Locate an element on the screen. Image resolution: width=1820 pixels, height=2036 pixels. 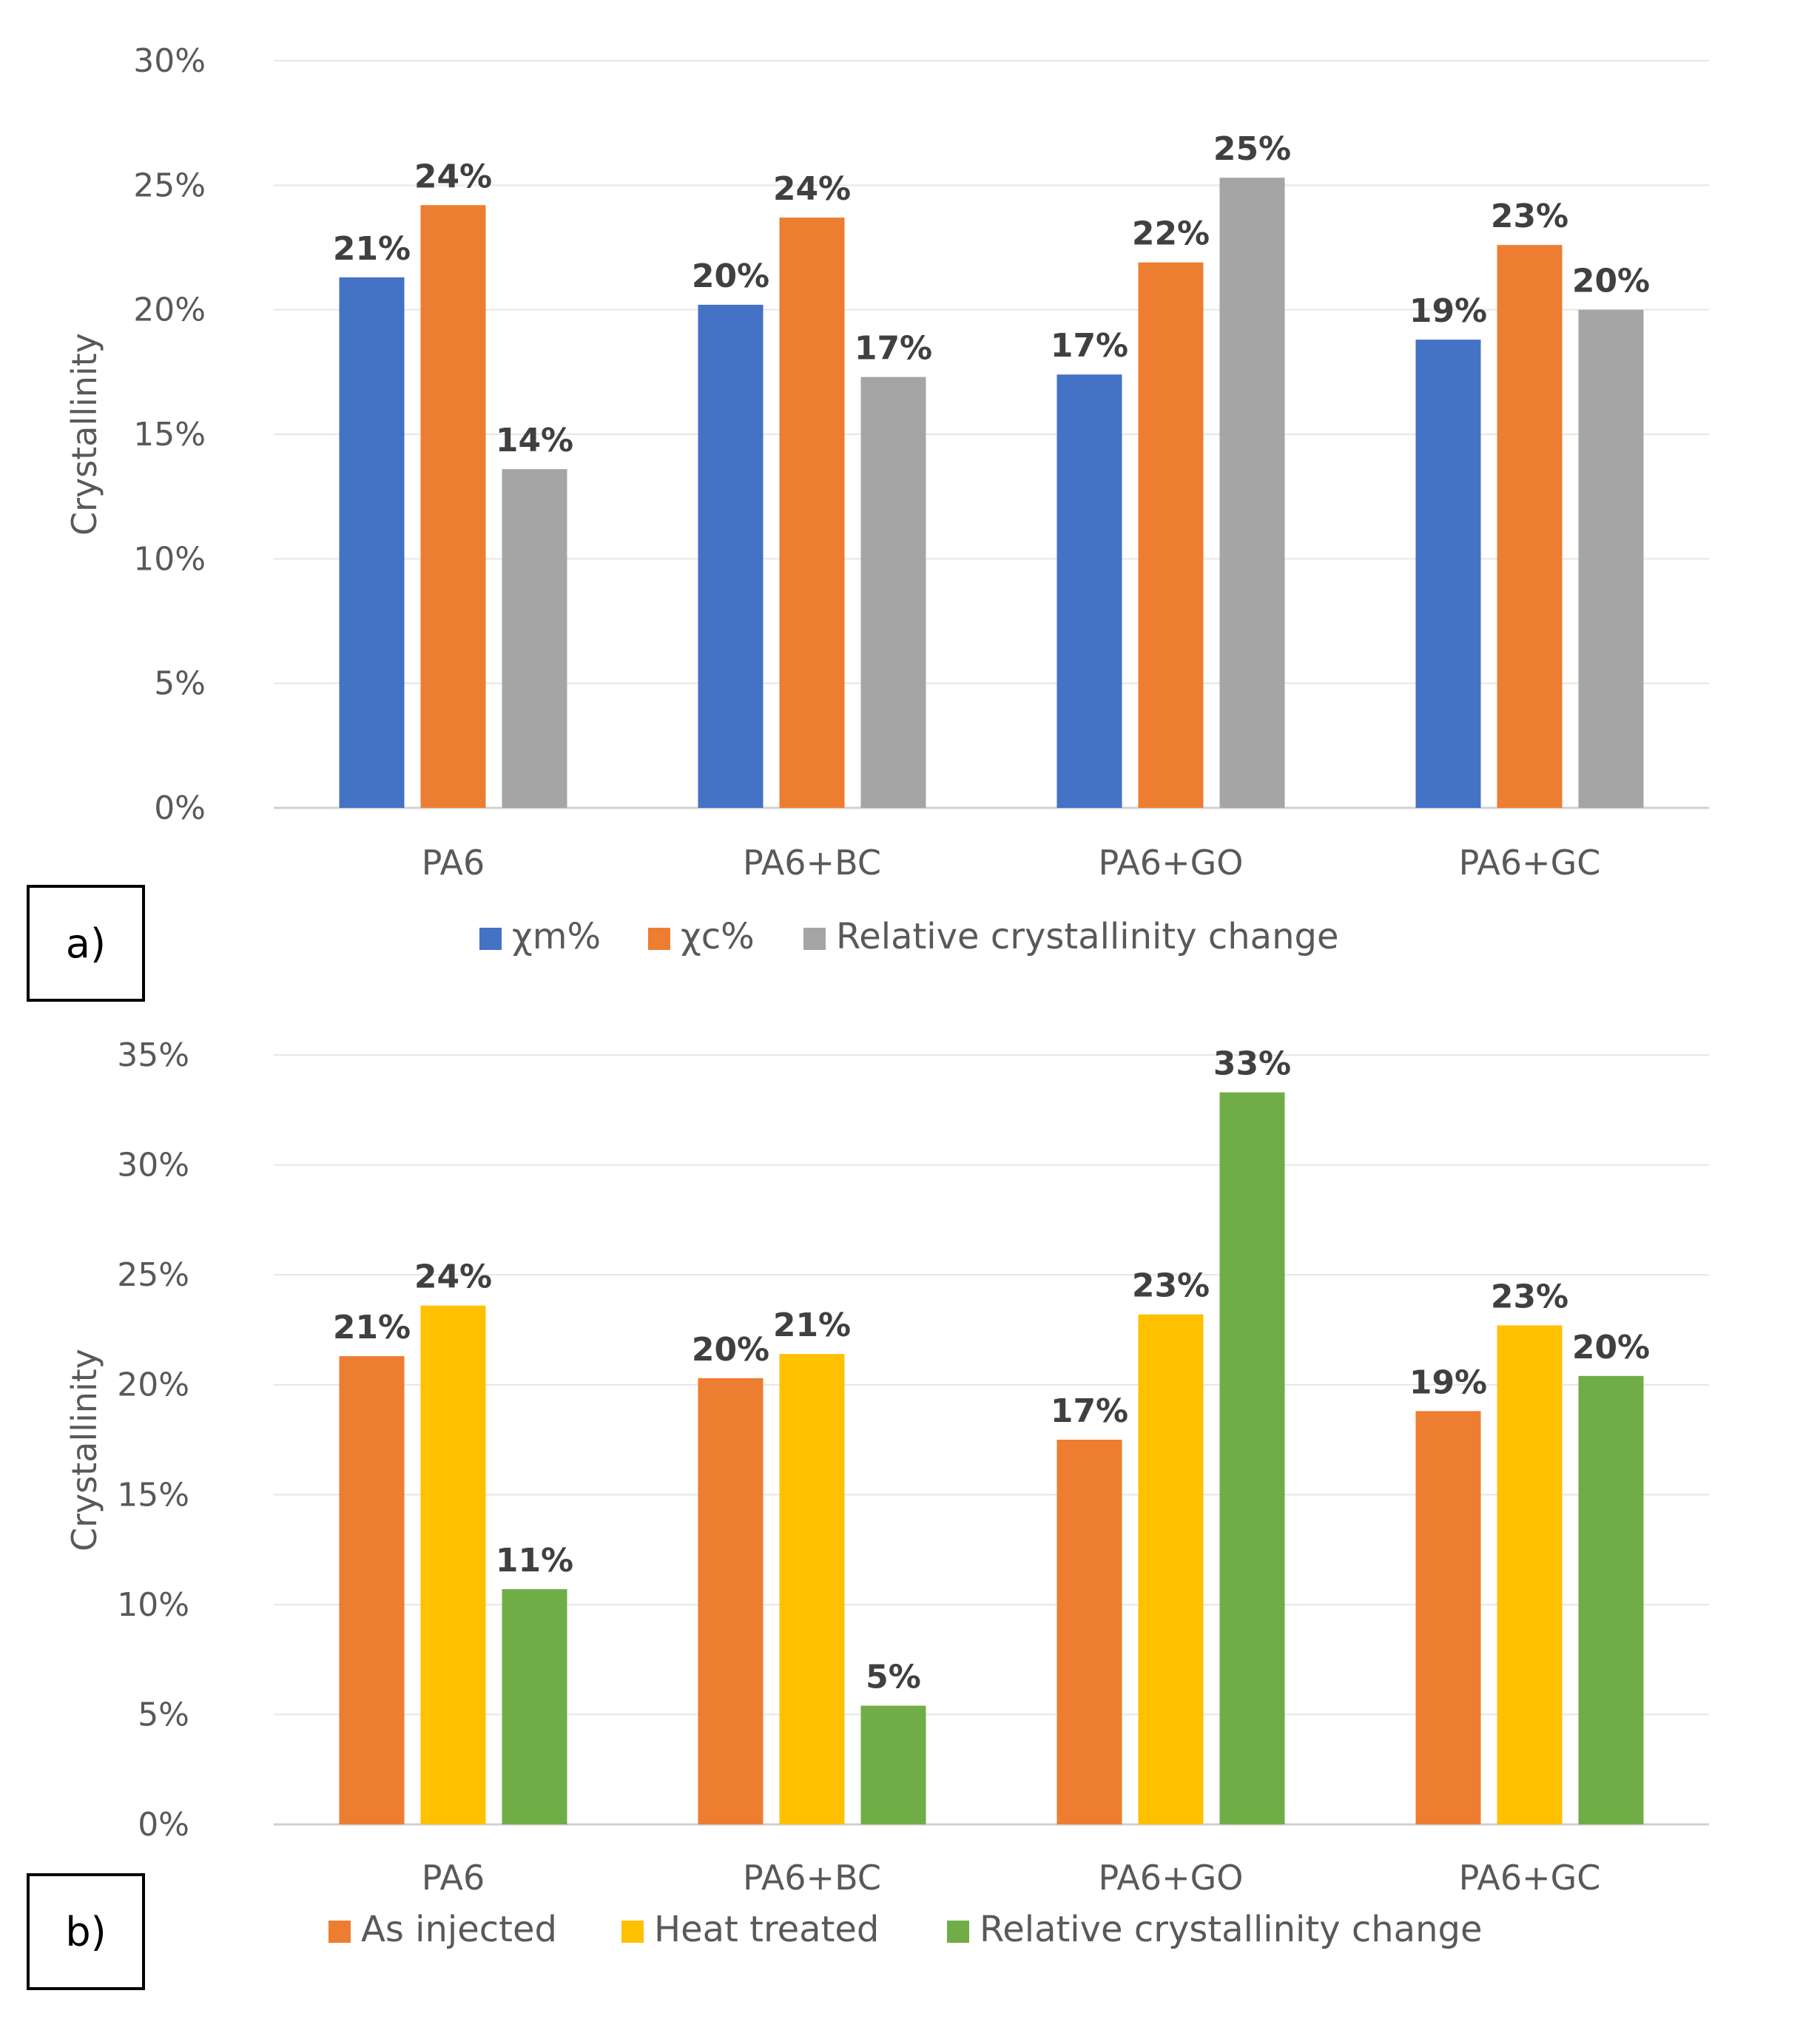
y-tick-label: 35% is located at coordinates (153, 1055).